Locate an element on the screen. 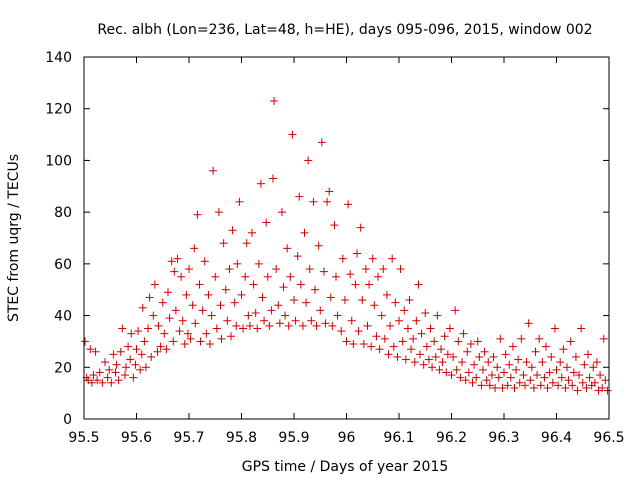 This screenshot has width=640, height=480. x-tick-label: 96.1 is located at coordinates (398, 438).